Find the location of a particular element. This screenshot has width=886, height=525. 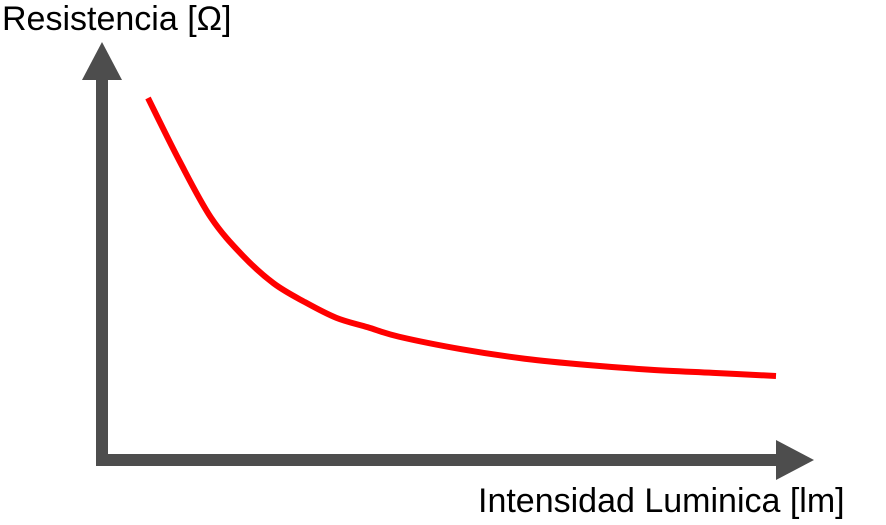

x-axis-label: Intensidad Luminica [lm] is located at coordinates (661, 501).